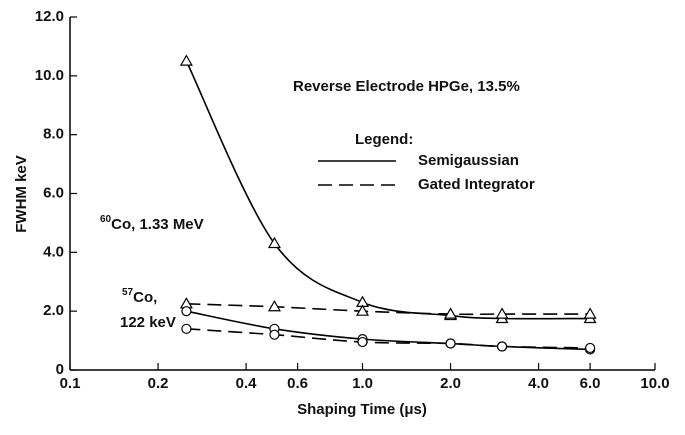 Image resolution: width=685 pixels, height=435 pixels. What do you see at coordinates (53, 134) in the screenshot?
I see `y-tick-label: 8.0` at bounding box center [53, 134].